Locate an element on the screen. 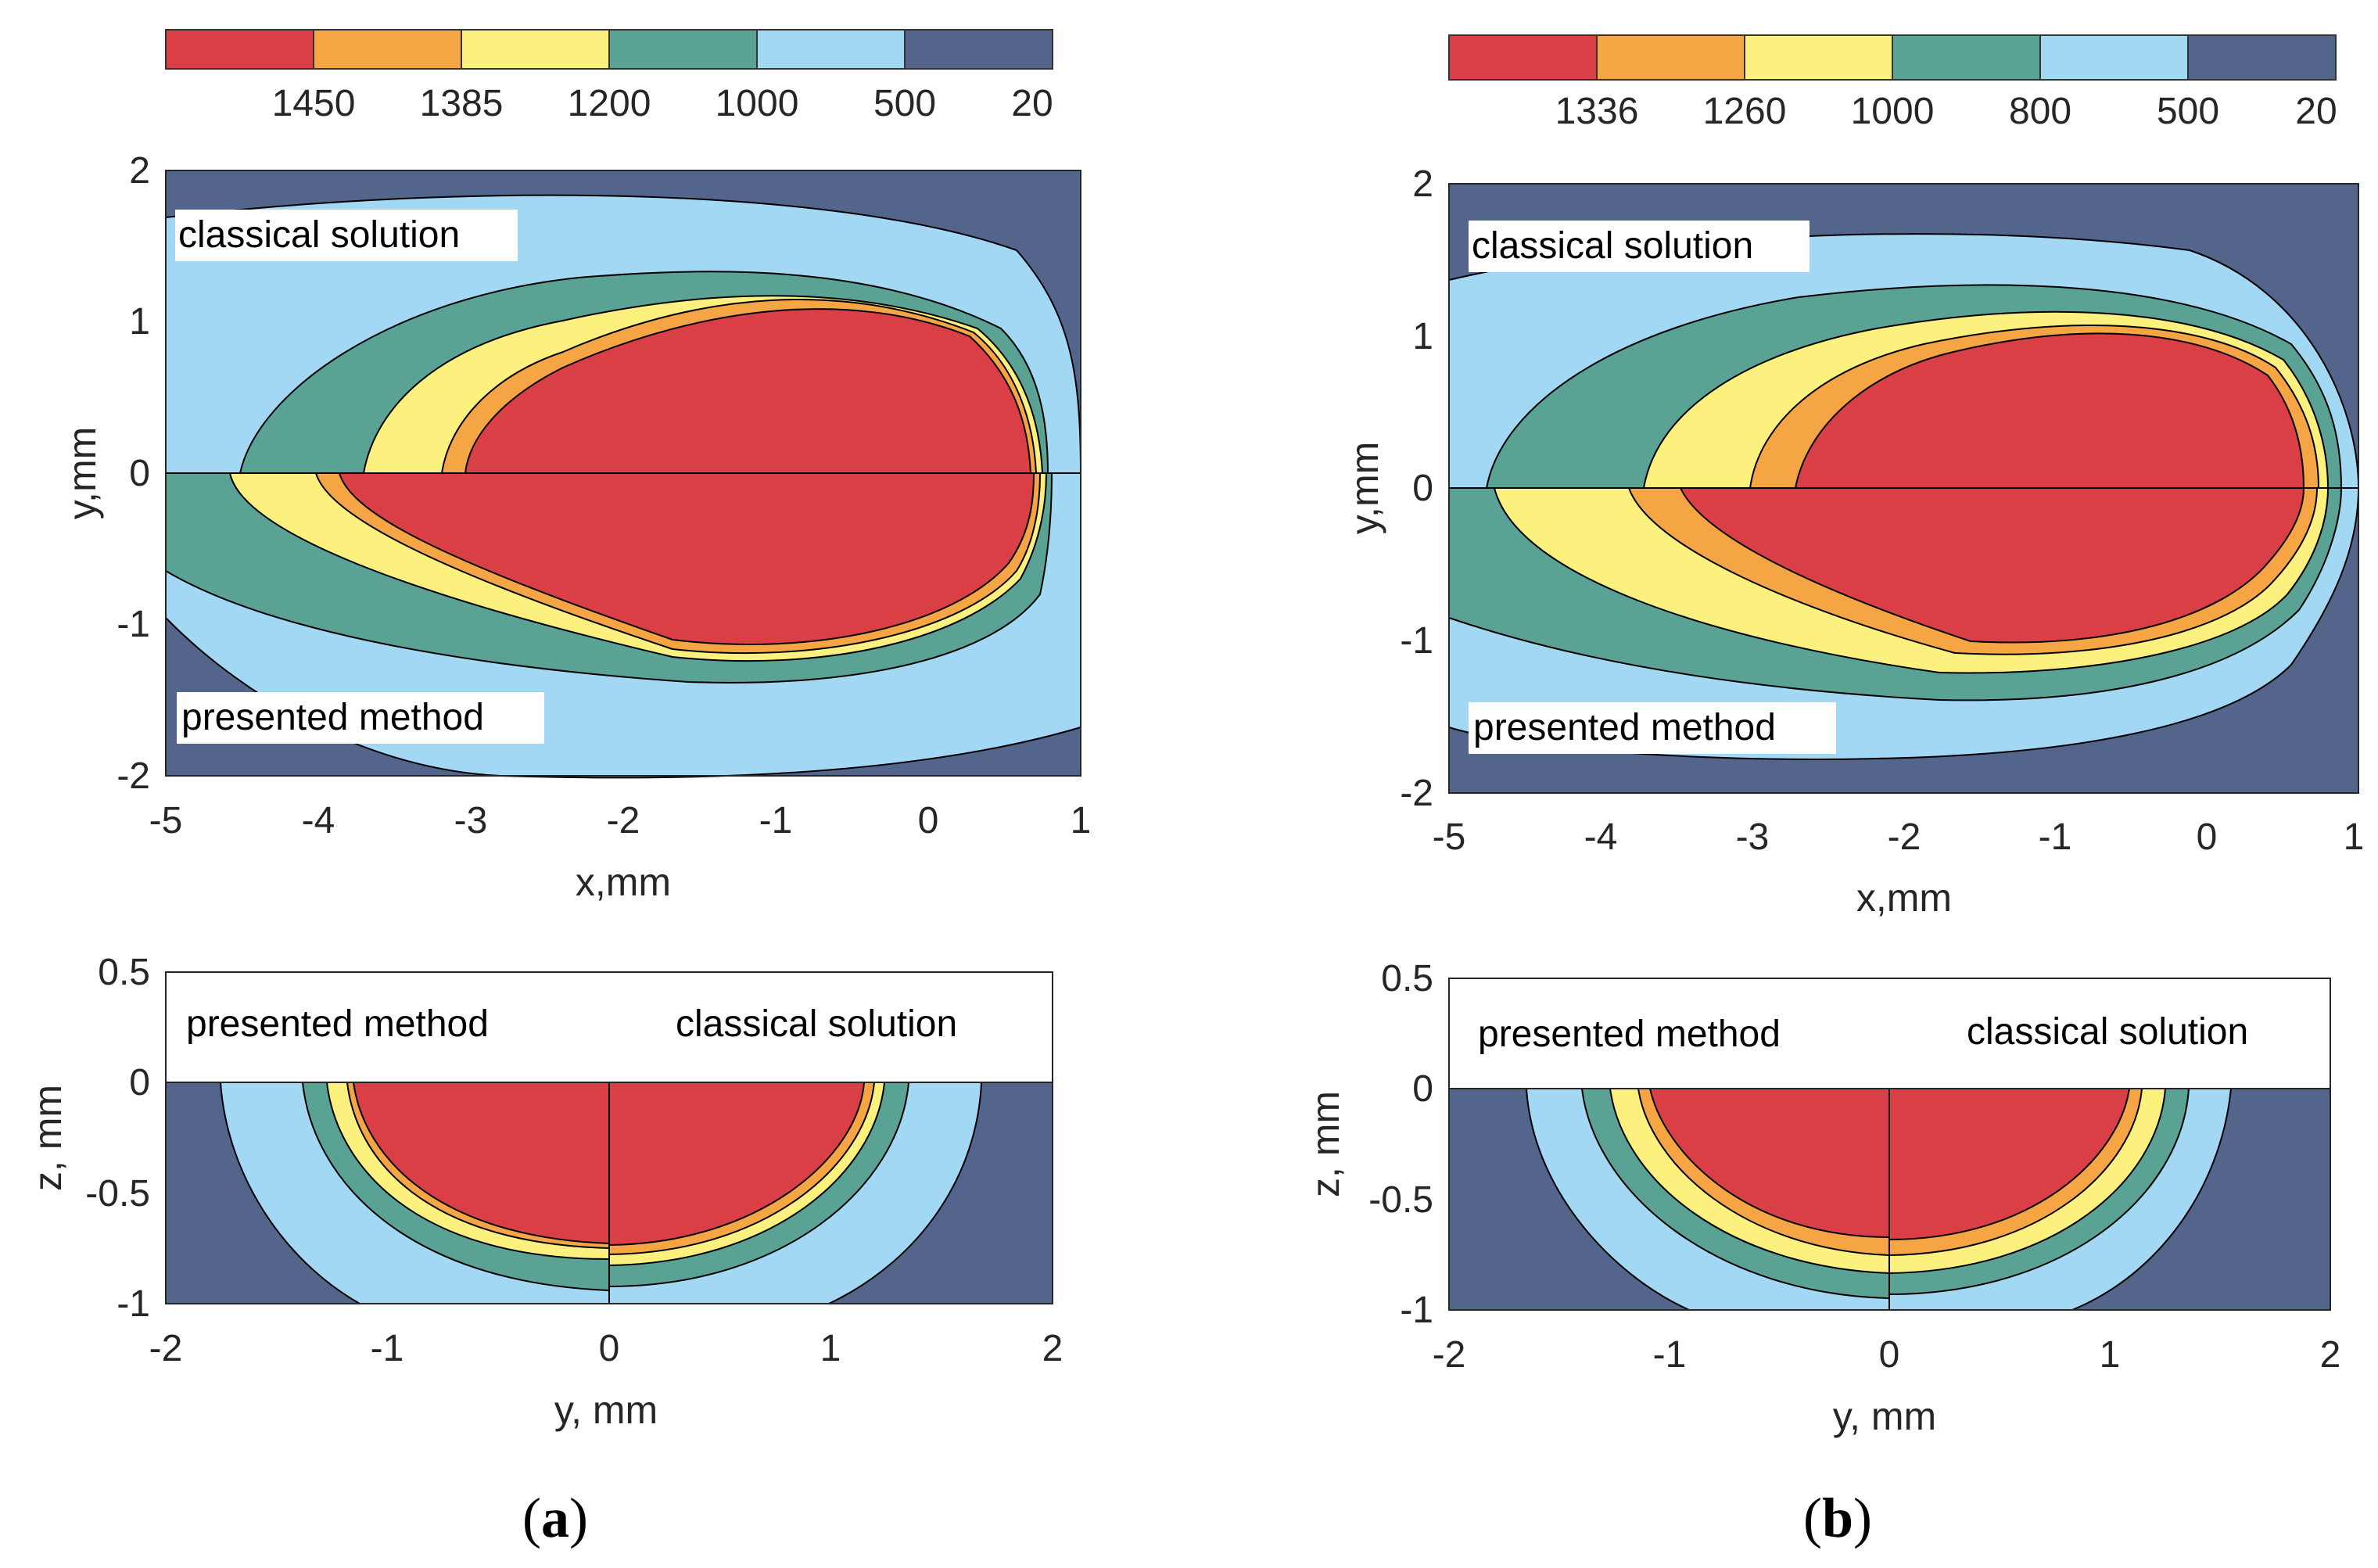 The width and height of the screenshot is (2378, 1568). caption-b: (b) is located at coordinates (1837, 1518).